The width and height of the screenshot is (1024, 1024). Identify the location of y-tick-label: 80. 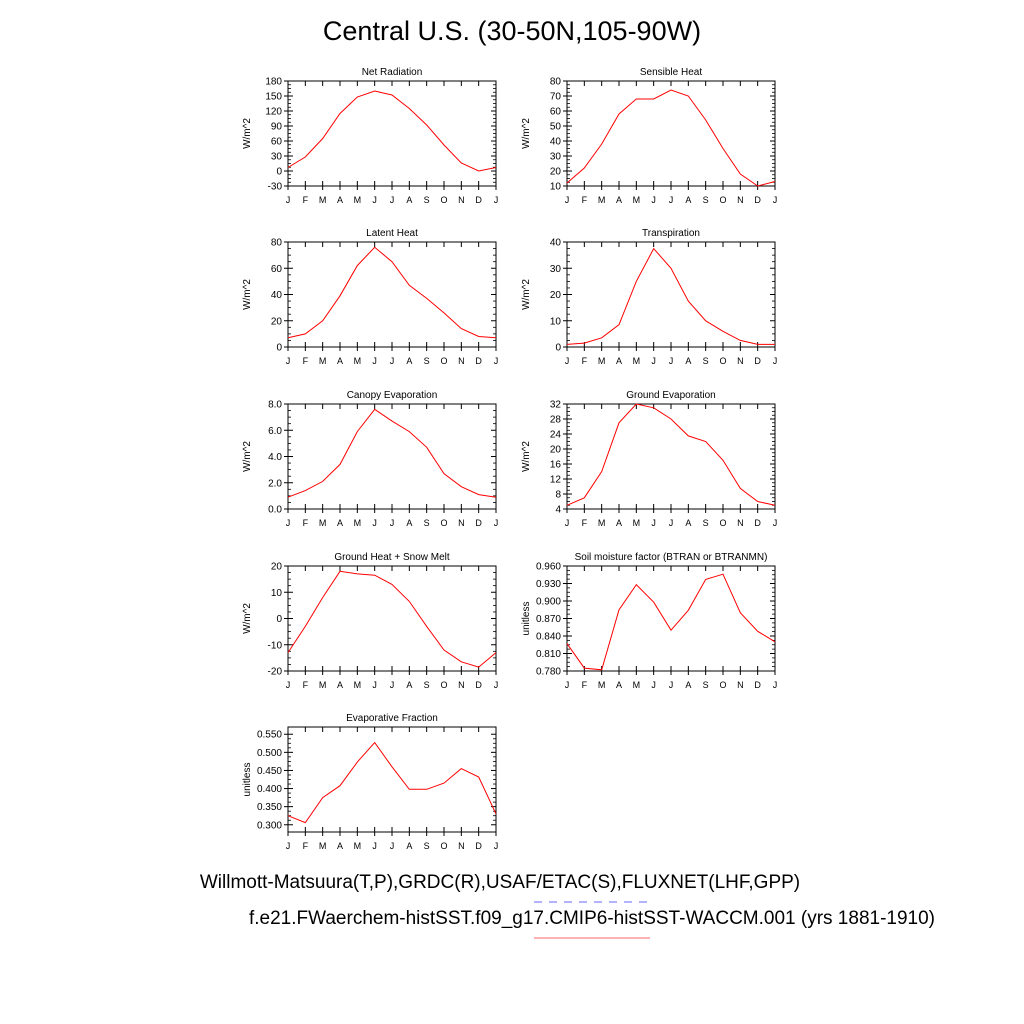
(556, 82).